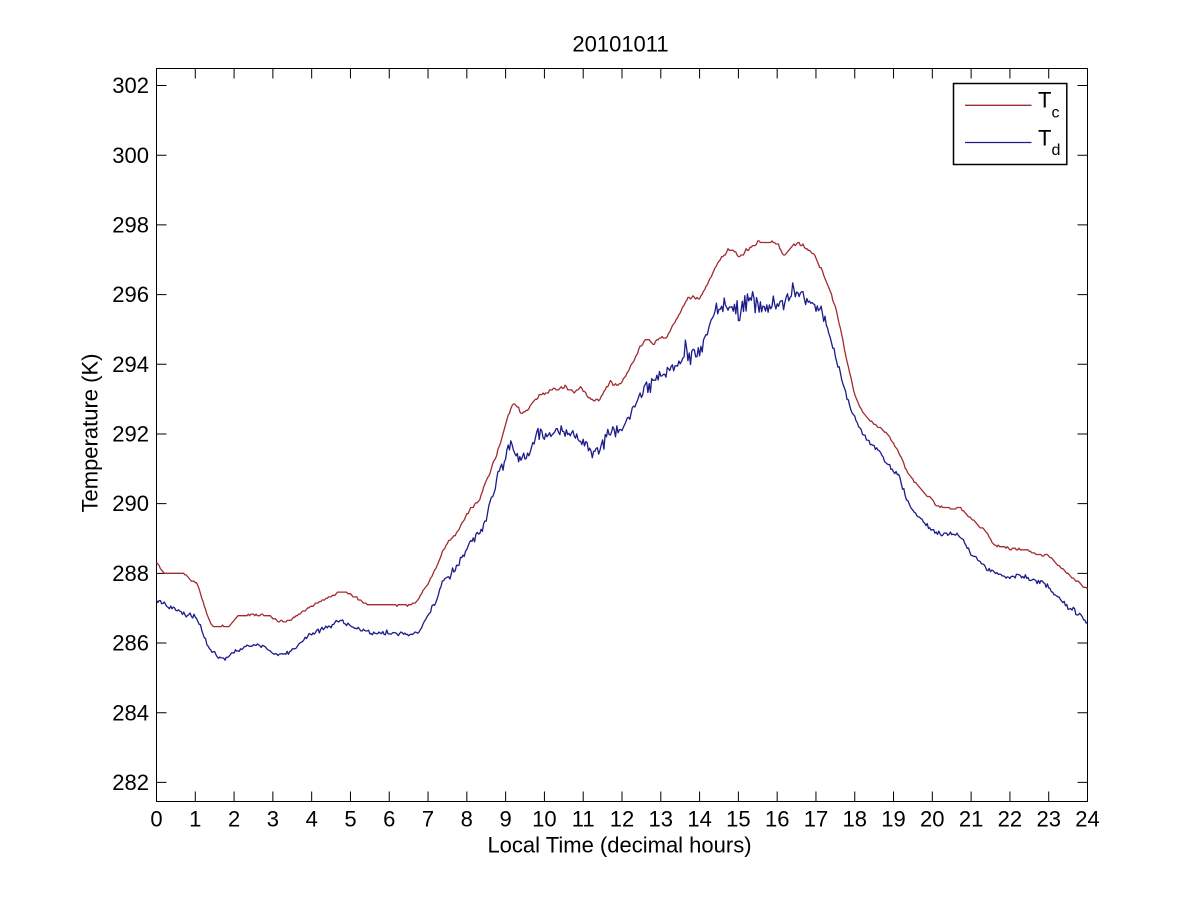 This screenshot has height=900, width=1201. What do you see at coordinates (312, 819) in the screenshot?
I see `svg-text: 4` at bounding box center [312, 819].